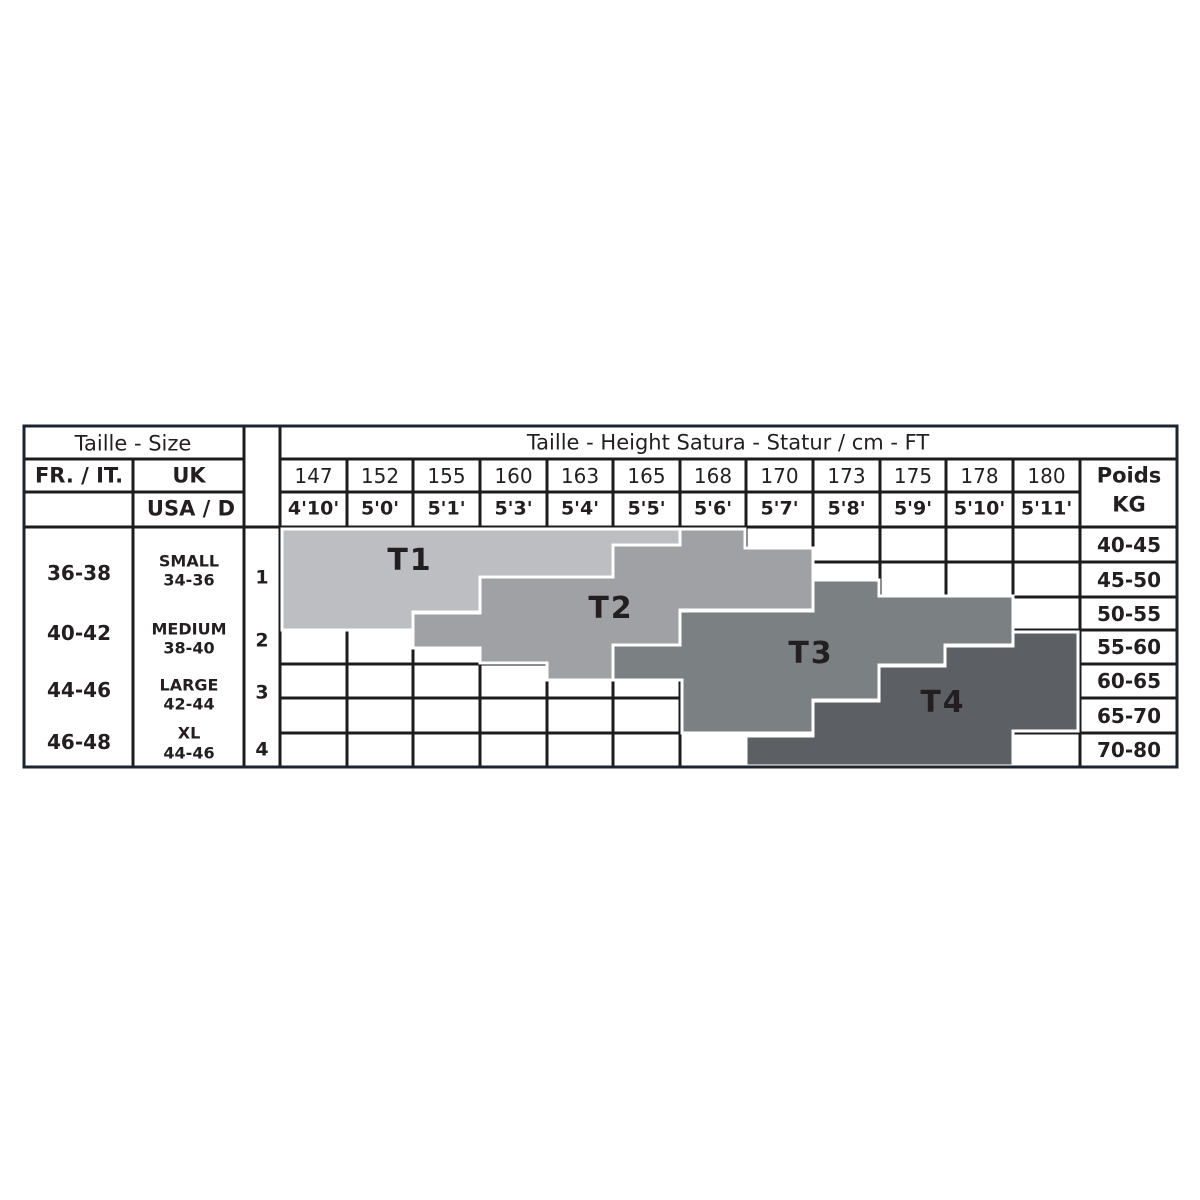 The width and height of the screenshot is (1200, 1200). I want to click on weight-kg-label: 45-50, so click(1129, 579).